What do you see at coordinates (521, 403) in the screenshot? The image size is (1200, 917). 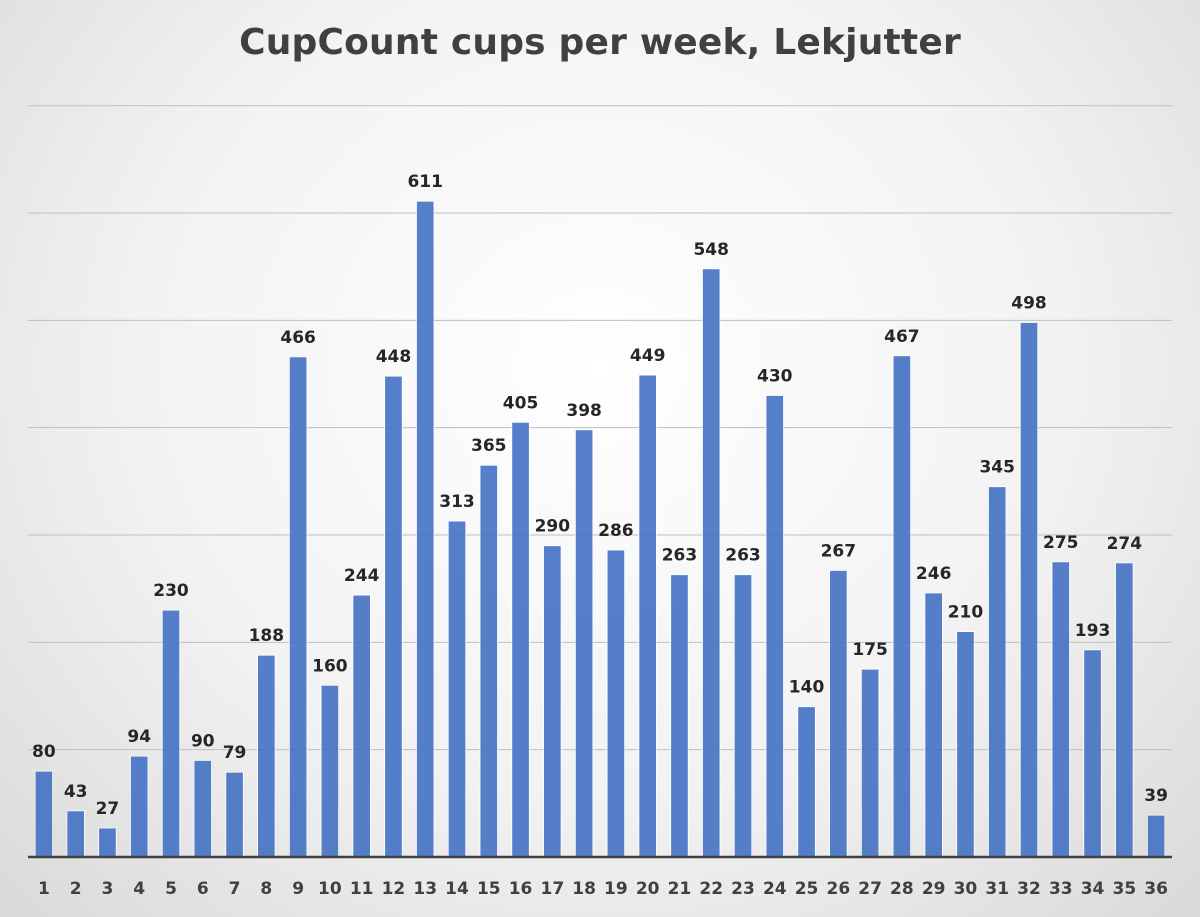 I see `data-label-week-16: 405` at bounding box center [521, 403].